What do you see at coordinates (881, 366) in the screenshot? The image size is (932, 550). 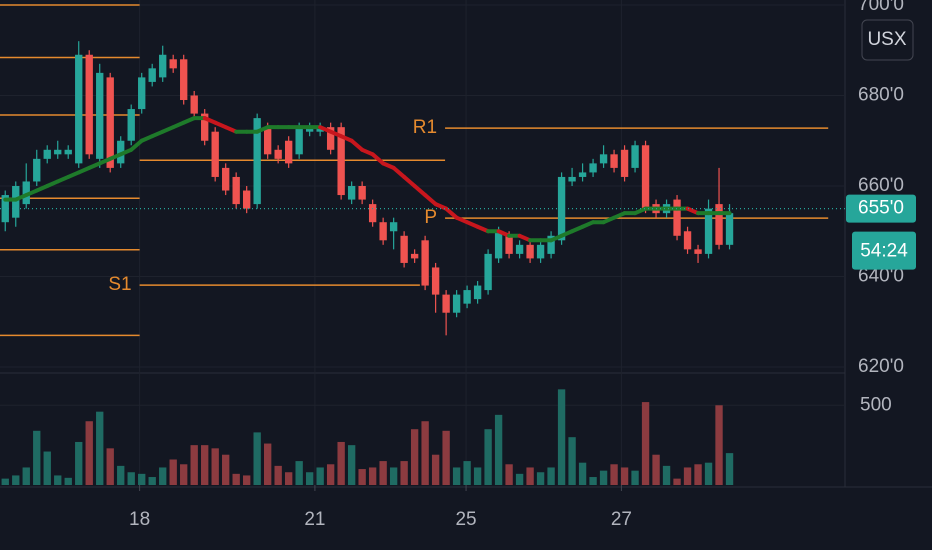 I see `y-tick-label: 620'0` at bounding box center [881, 366].